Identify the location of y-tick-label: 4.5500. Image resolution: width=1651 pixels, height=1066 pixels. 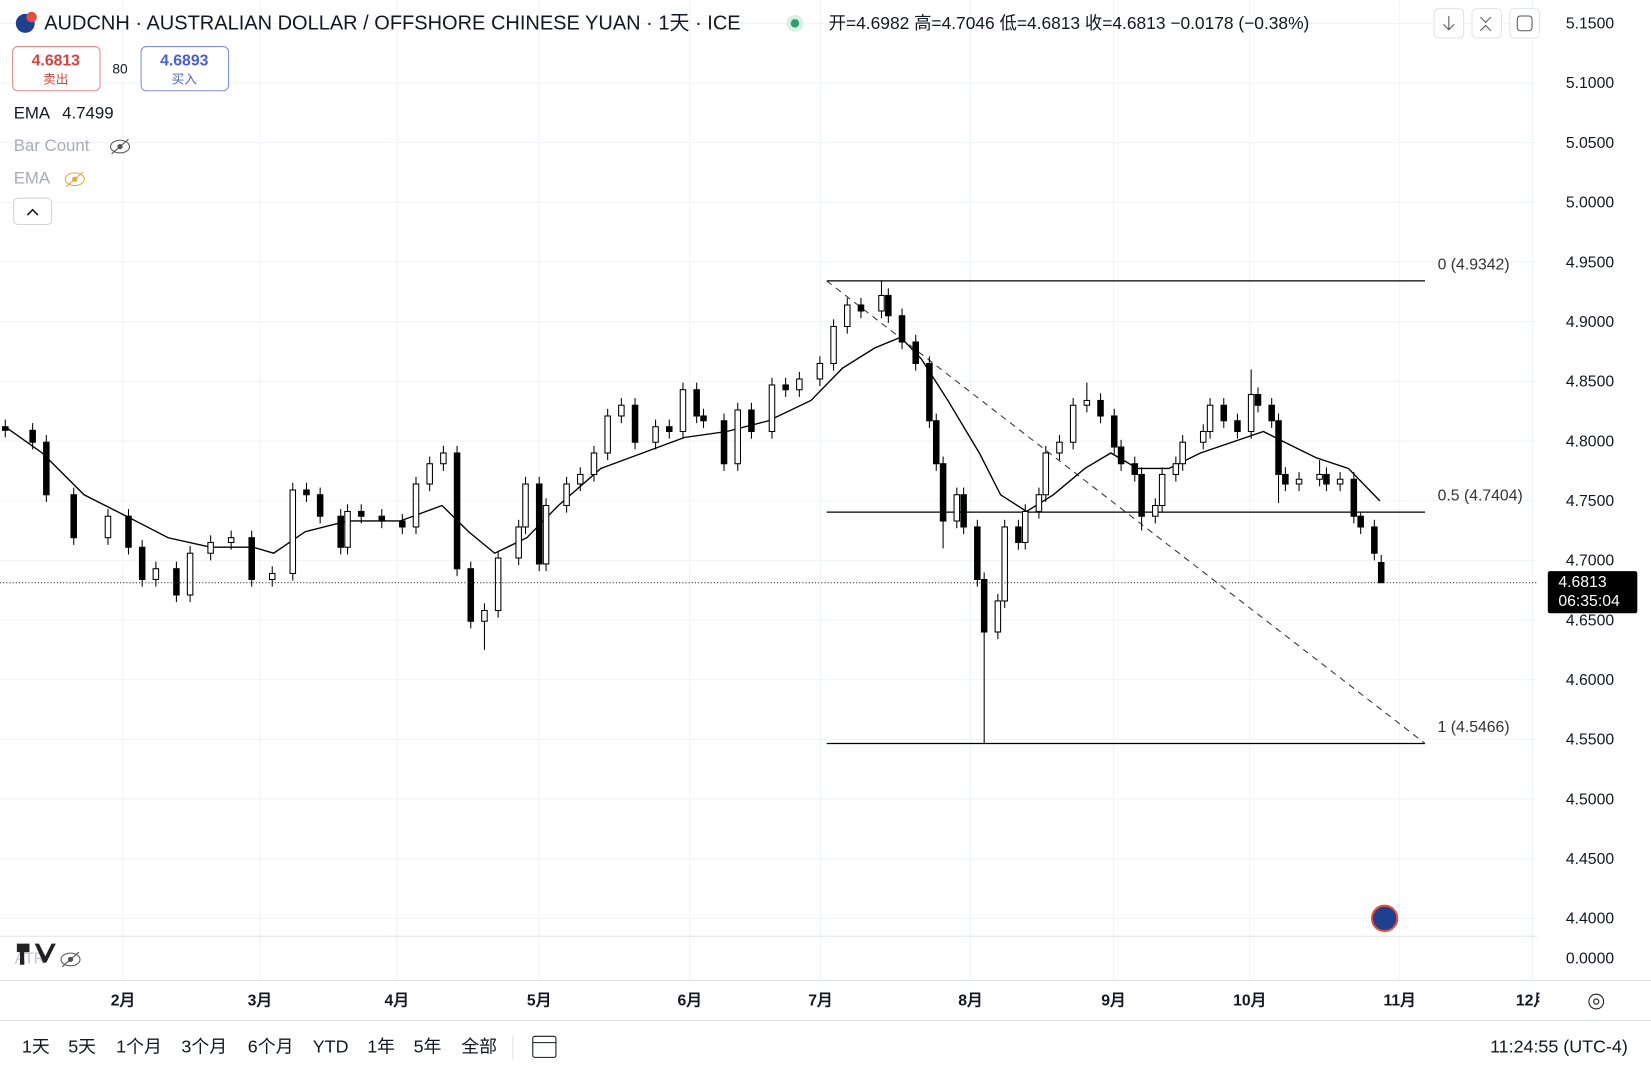
(1590, 740).